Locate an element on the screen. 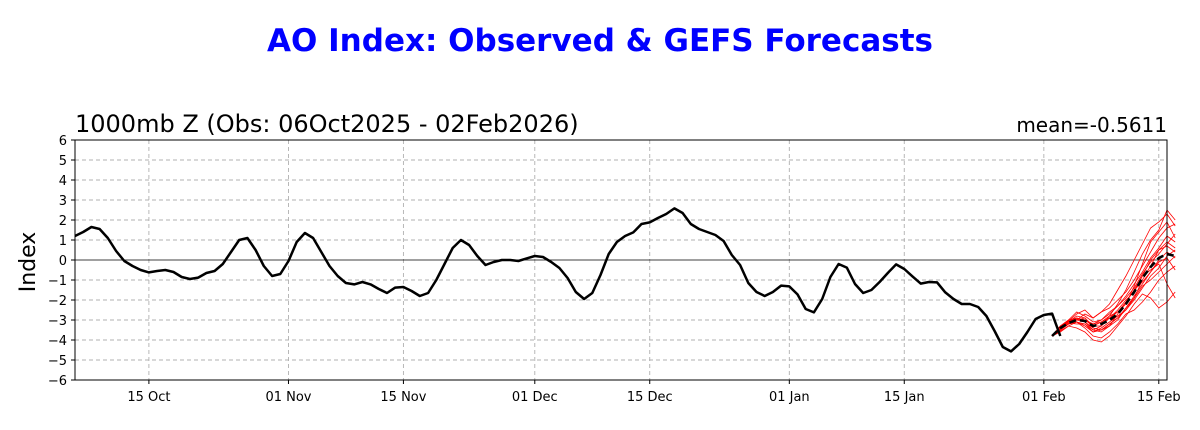 This screenshot has width=1200, height=430. y-tick-label: −1 is located at coordinates (57, 281).